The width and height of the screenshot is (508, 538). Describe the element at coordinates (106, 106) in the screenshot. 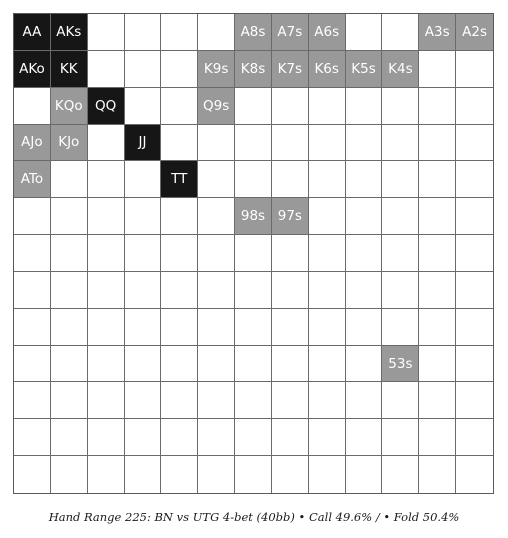

I see `hand-cell-QQ: QQ` at that location.